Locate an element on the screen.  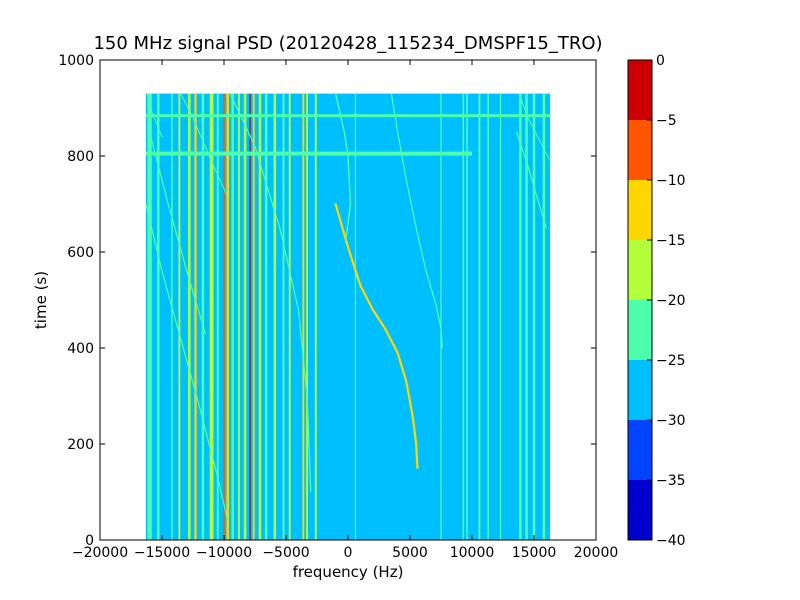
colorbar-tick-label: −10 is located at coordinates (671, 181).